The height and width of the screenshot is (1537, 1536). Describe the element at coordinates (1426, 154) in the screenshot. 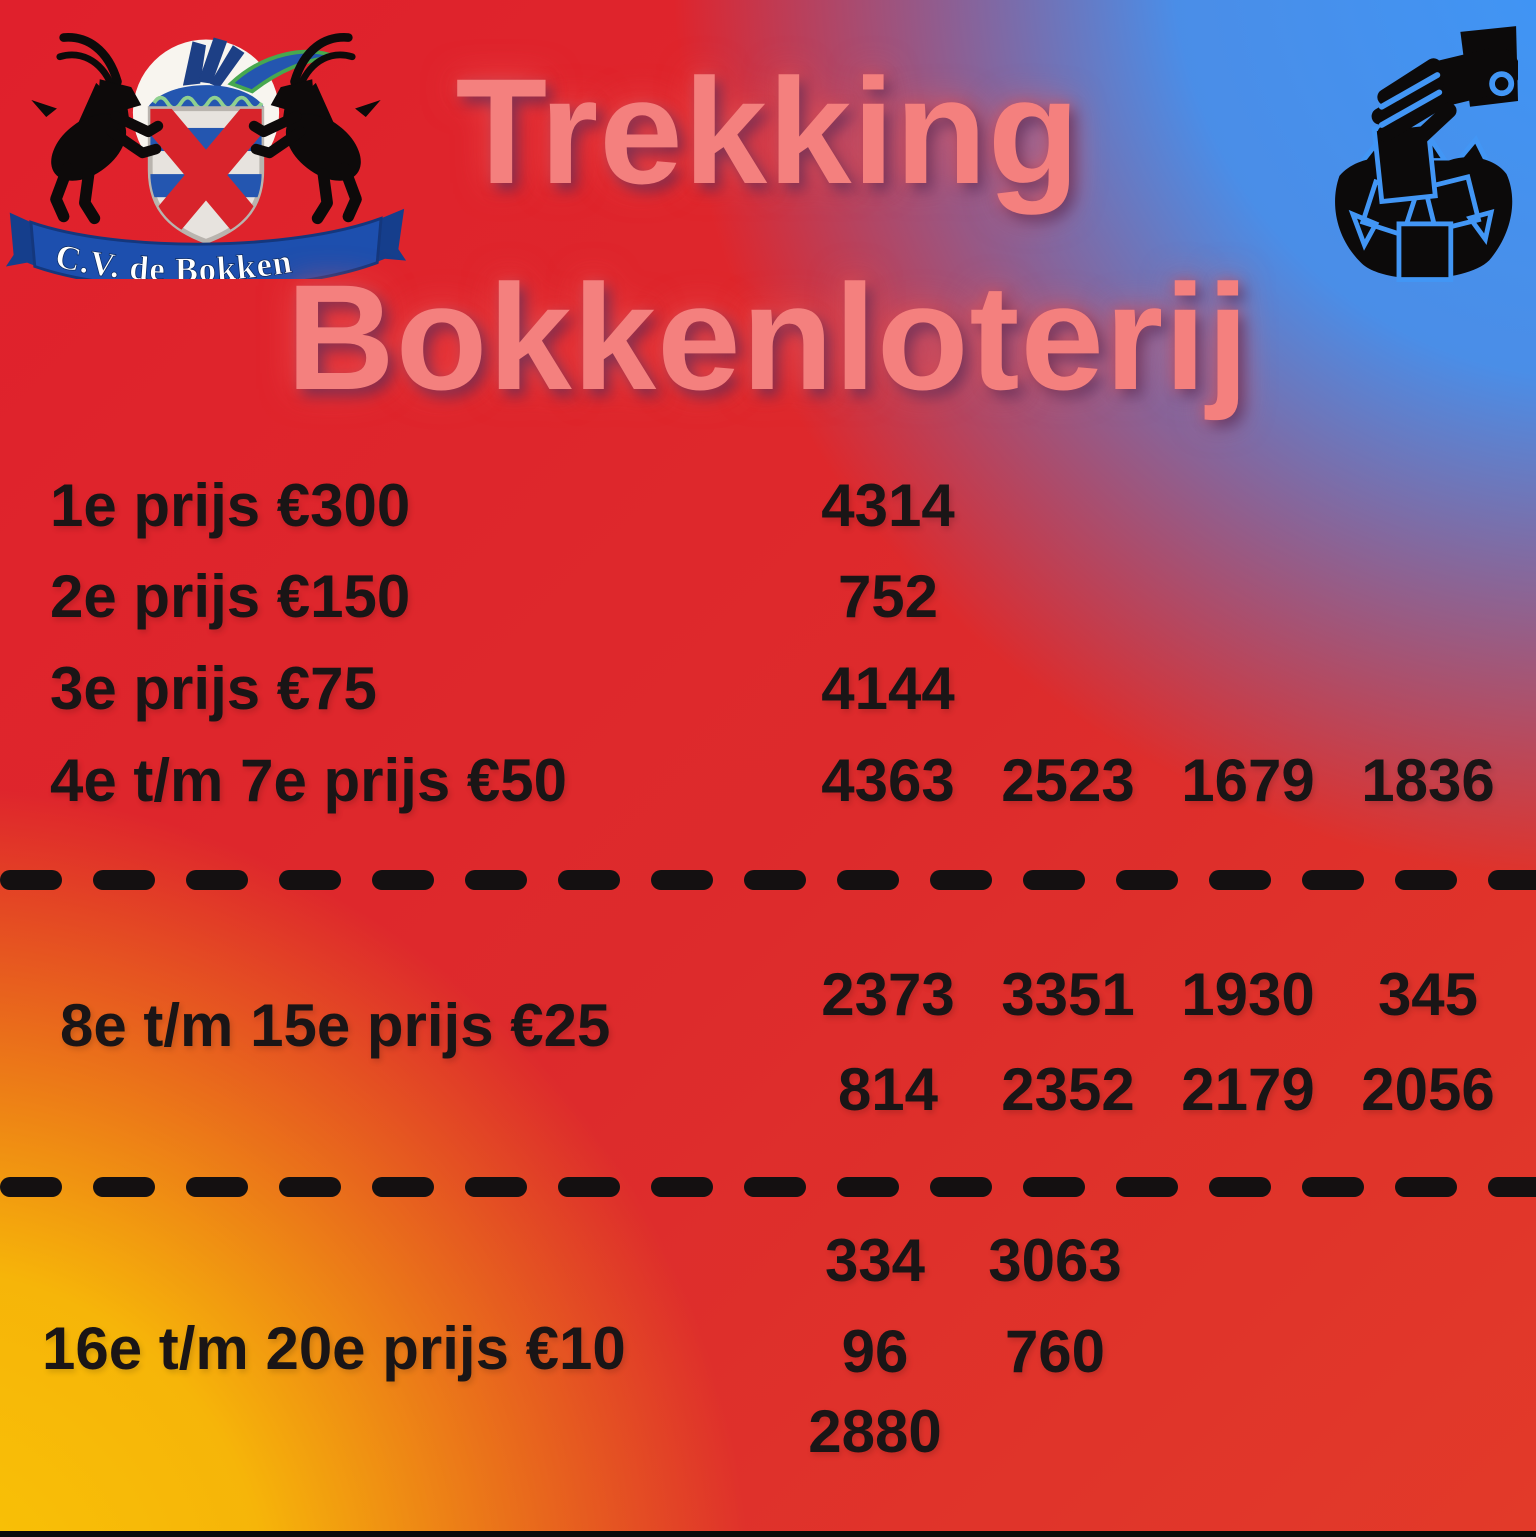

I see `hand-drawing-ticket-icon` at that location.